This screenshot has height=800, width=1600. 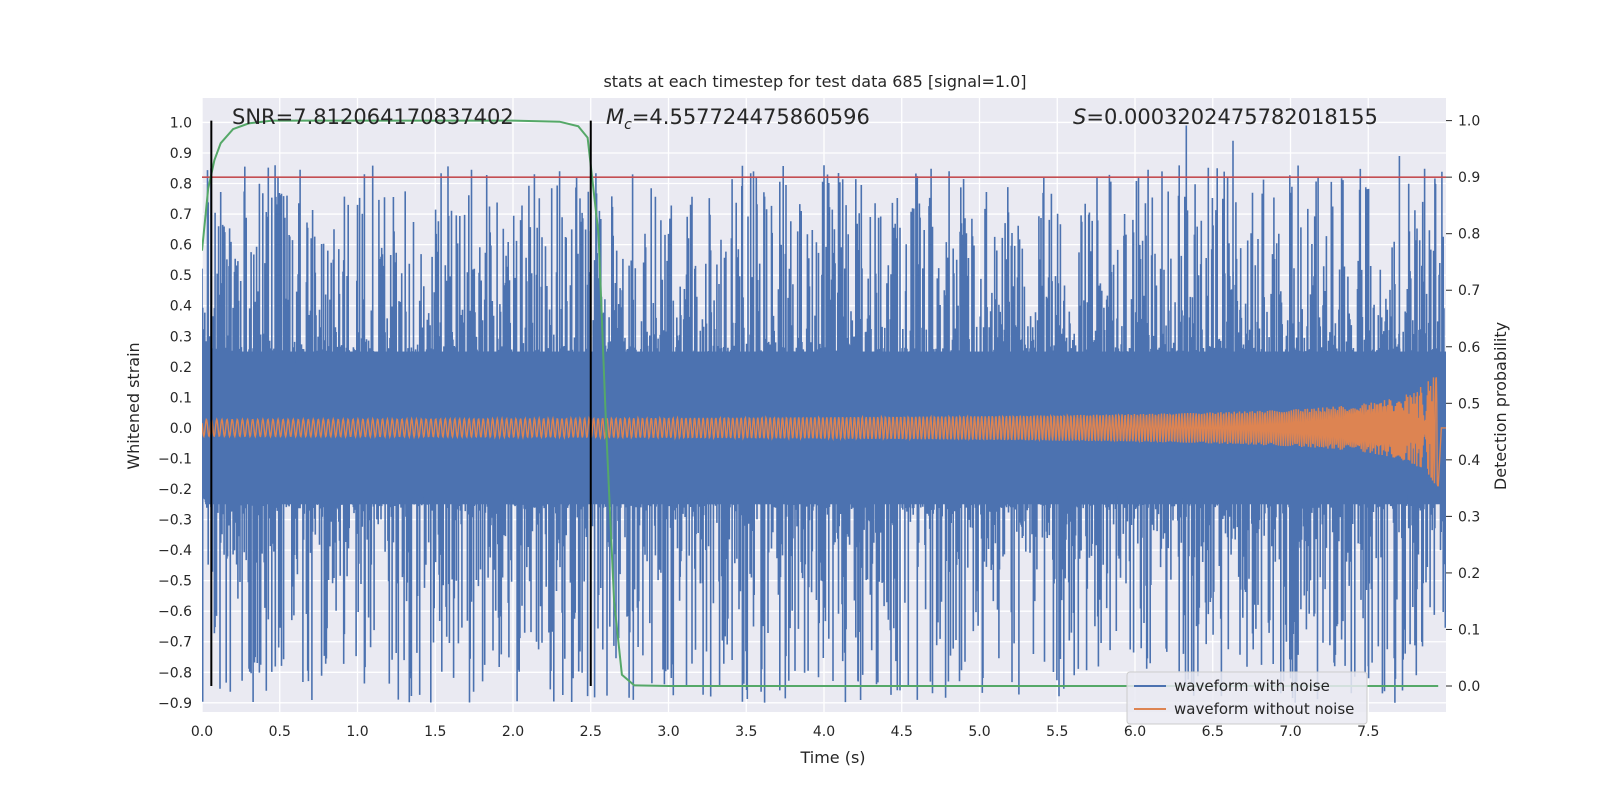 I want to click on y-right-tick-label: 0.0, so click(x=1469, y=687).